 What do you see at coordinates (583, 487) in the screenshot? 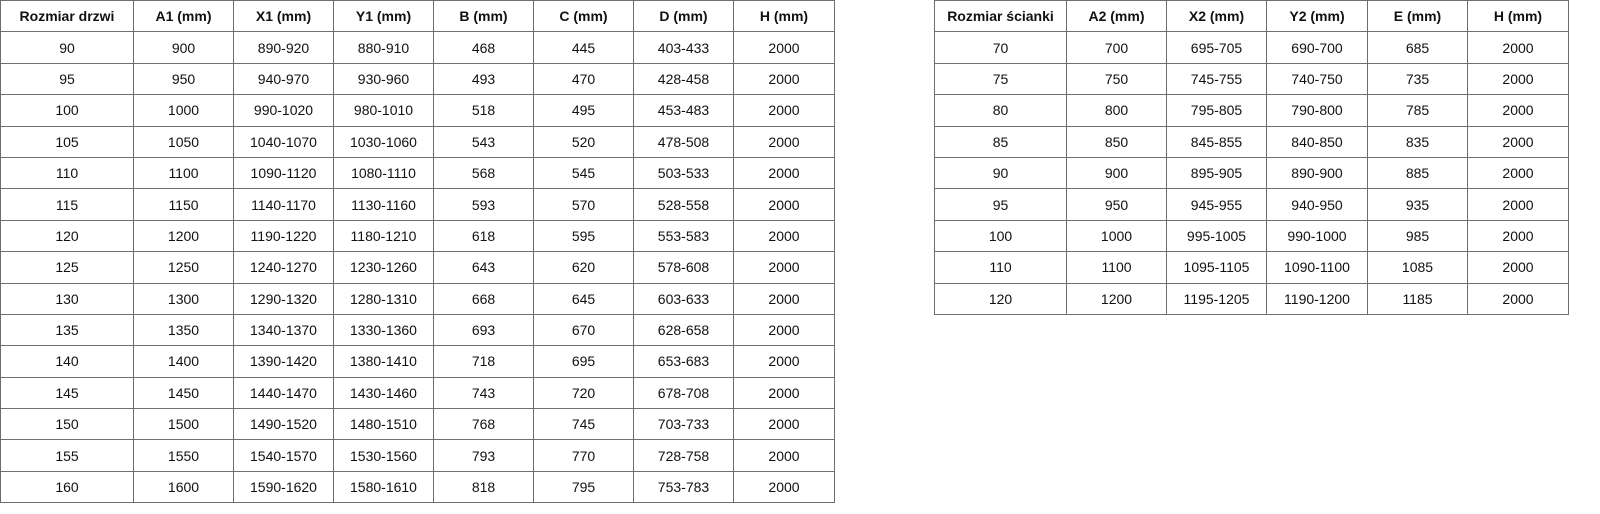
I see `table-cell: 795` at bounding box center [583, 487].